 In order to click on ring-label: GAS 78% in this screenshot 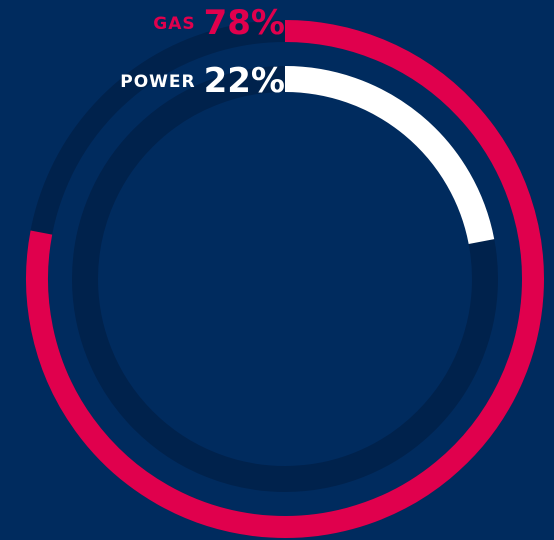, I will do `click(219, 23)`.